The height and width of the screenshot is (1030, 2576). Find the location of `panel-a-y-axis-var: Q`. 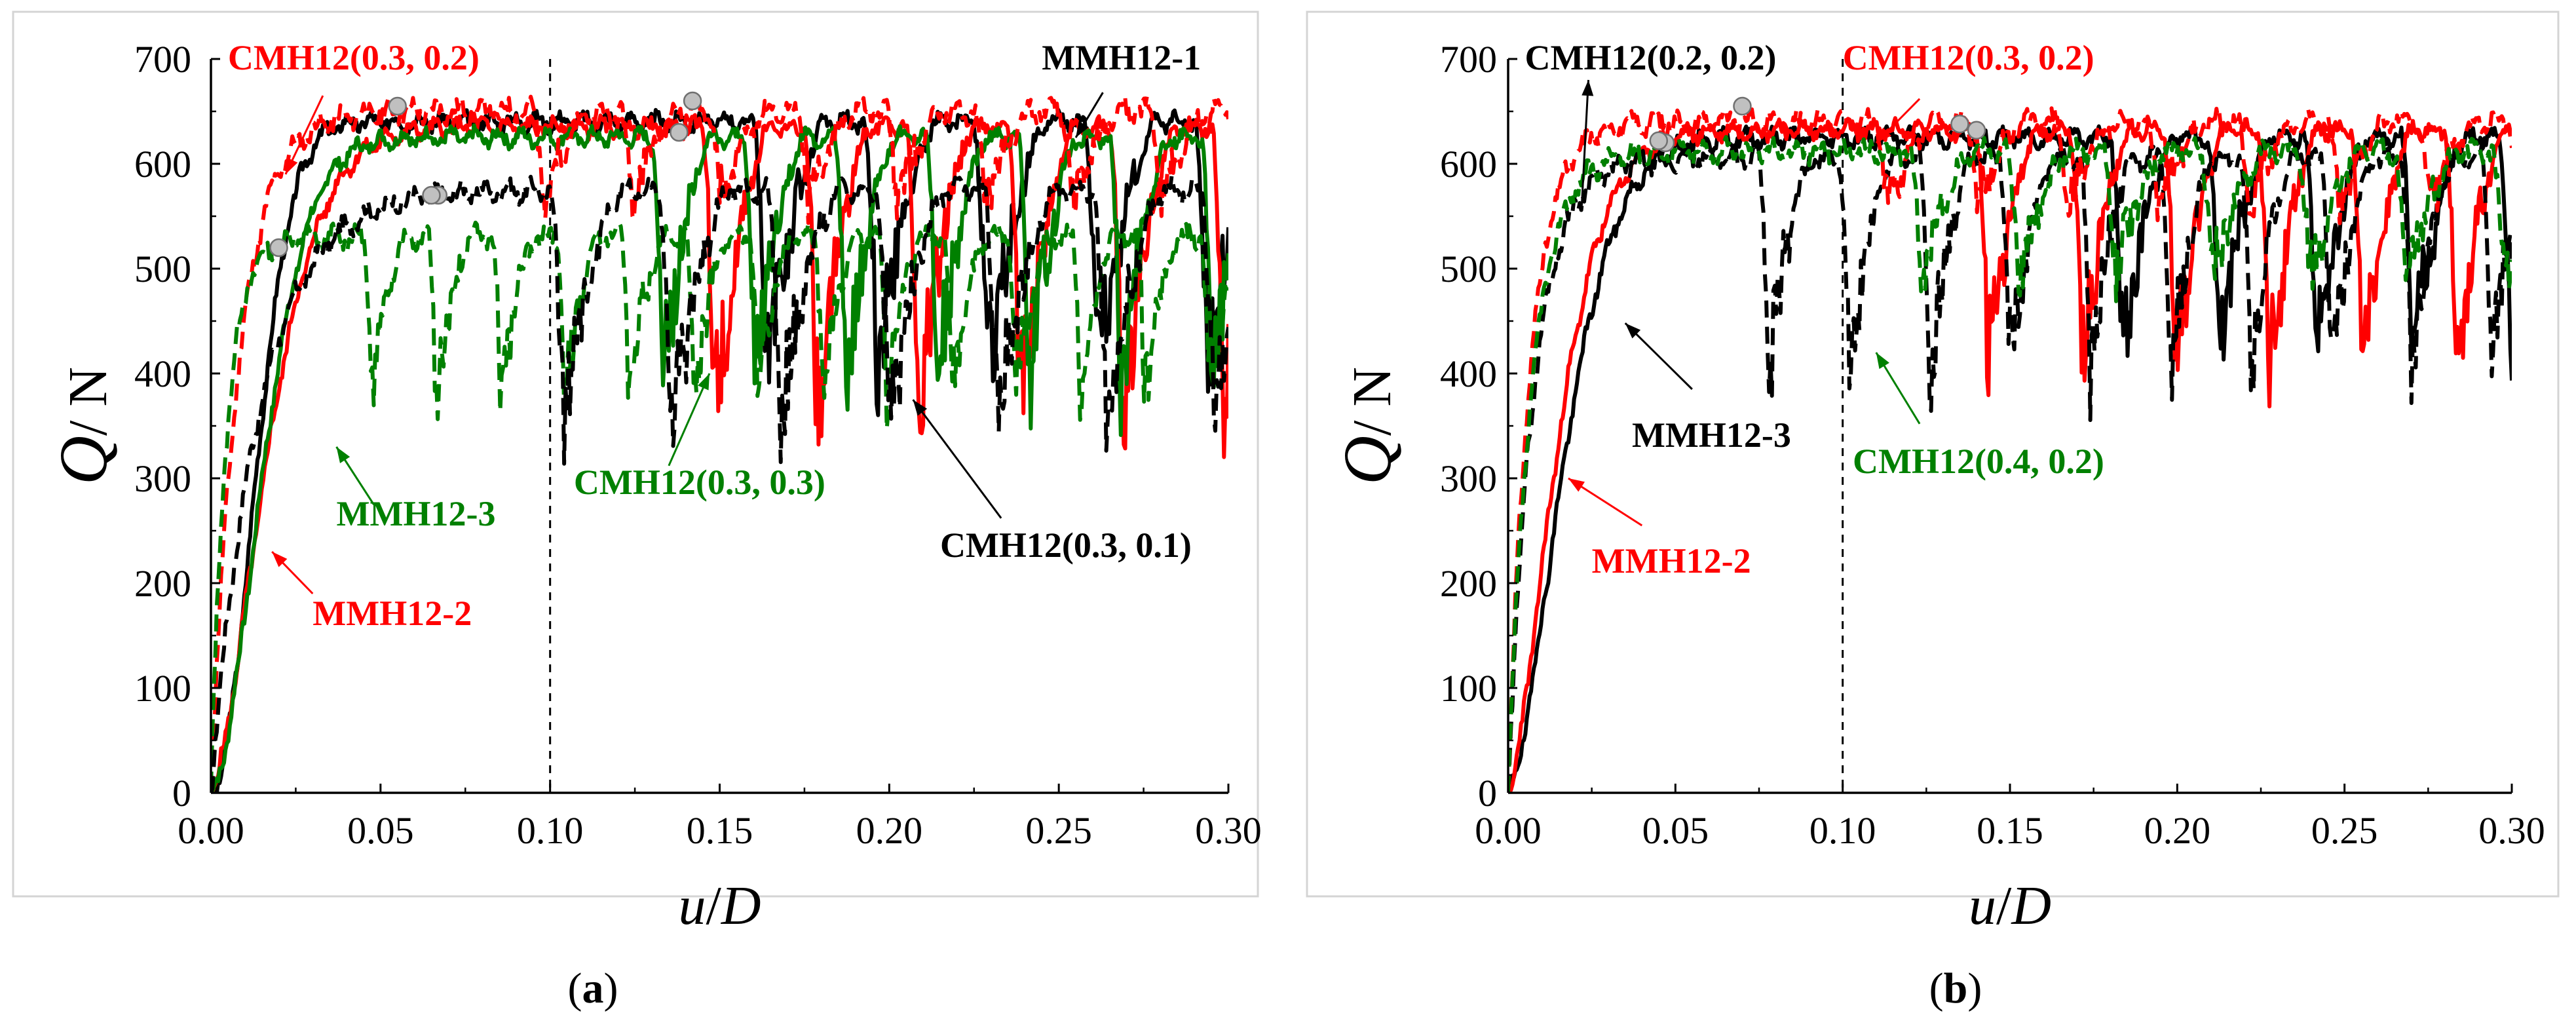

panel-a-y-axis-var: Q is located at coordinates (83, 460).